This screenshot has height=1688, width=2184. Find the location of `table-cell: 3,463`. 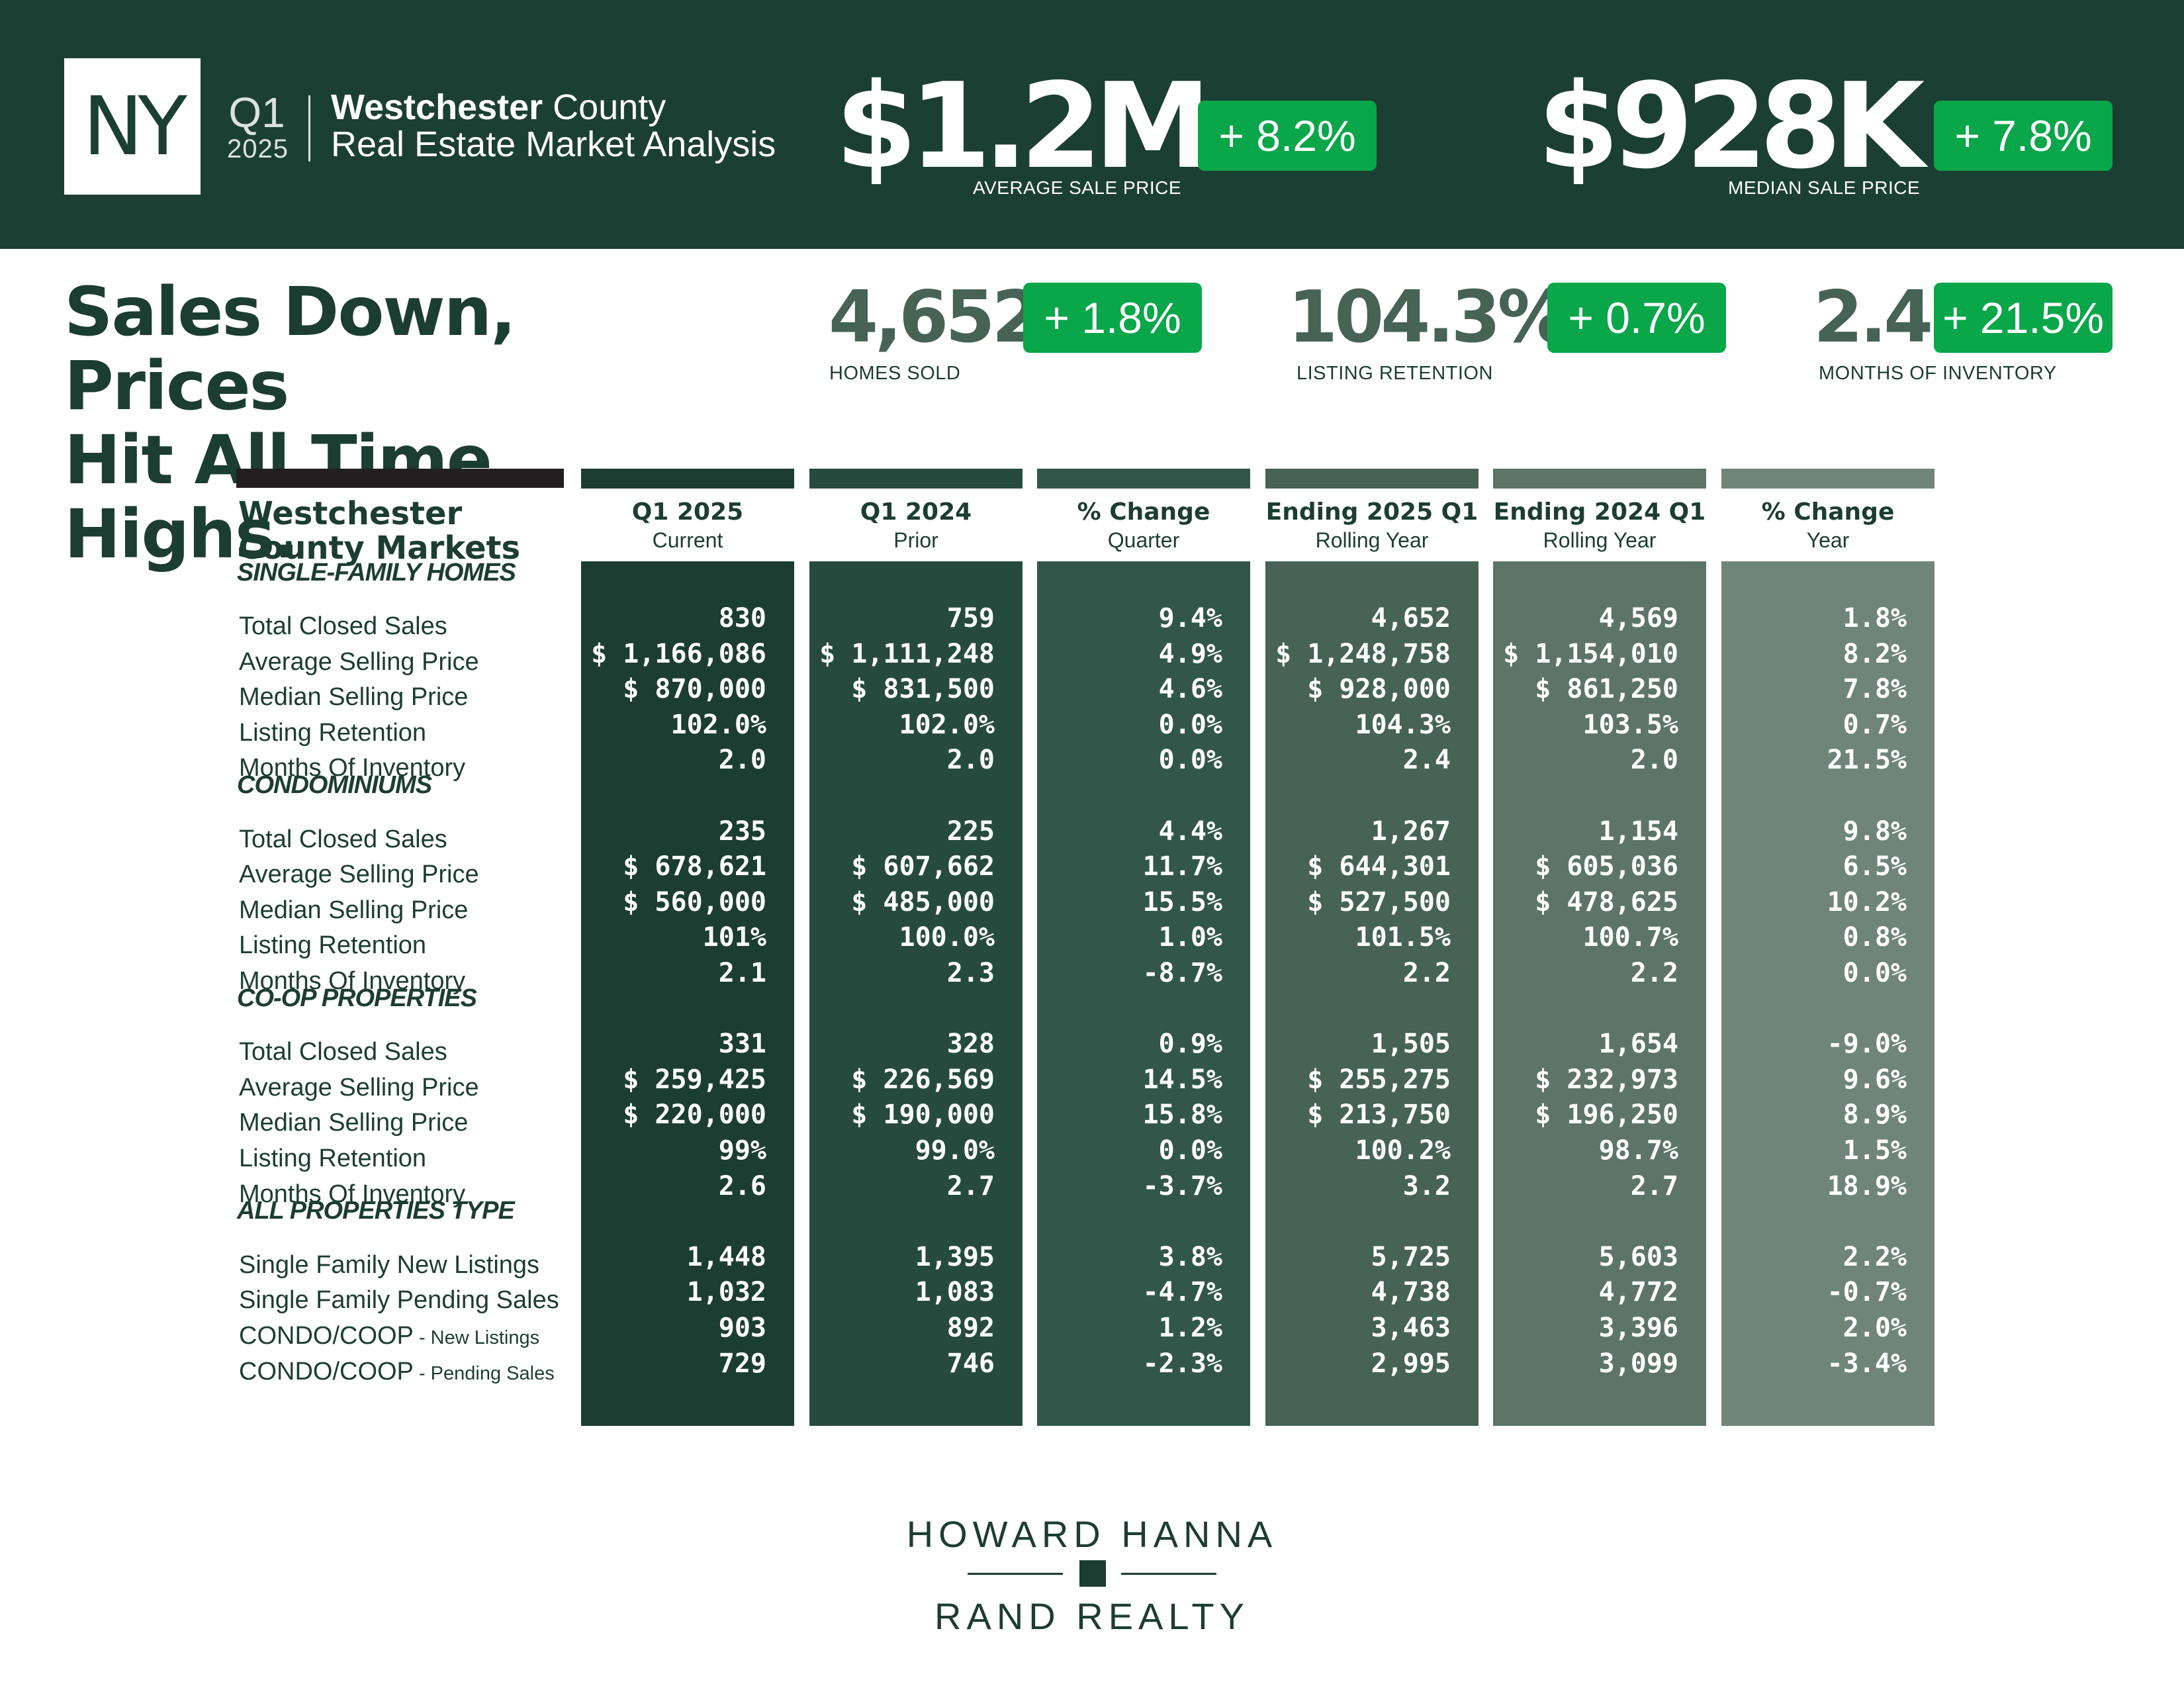

table-cell: 3,463 is located at coordinates (1411, 1328).